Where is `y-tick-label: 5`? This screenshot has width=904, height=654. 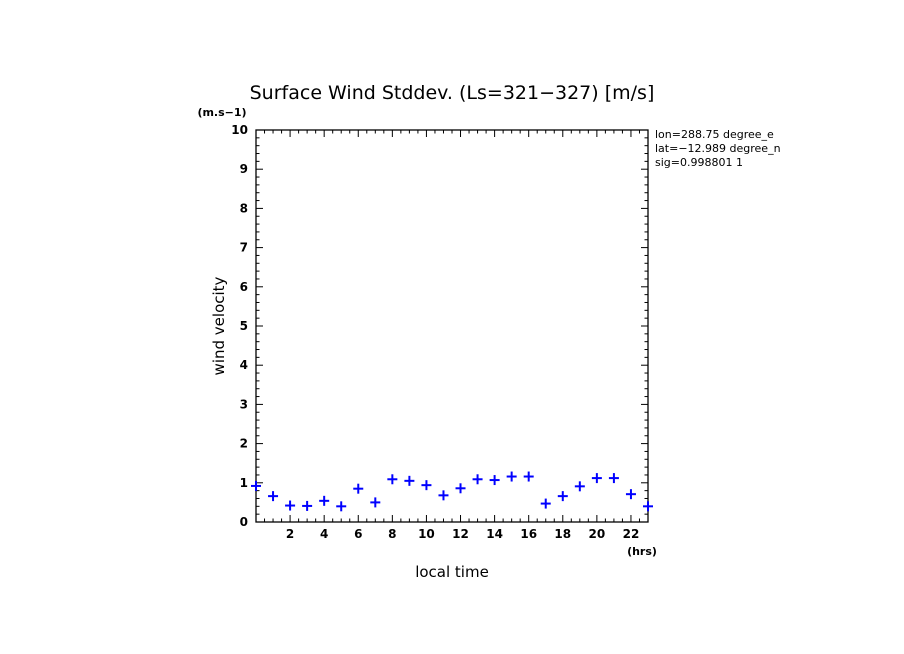
y-tick-label: 5 is located at coordinates (244, 326).